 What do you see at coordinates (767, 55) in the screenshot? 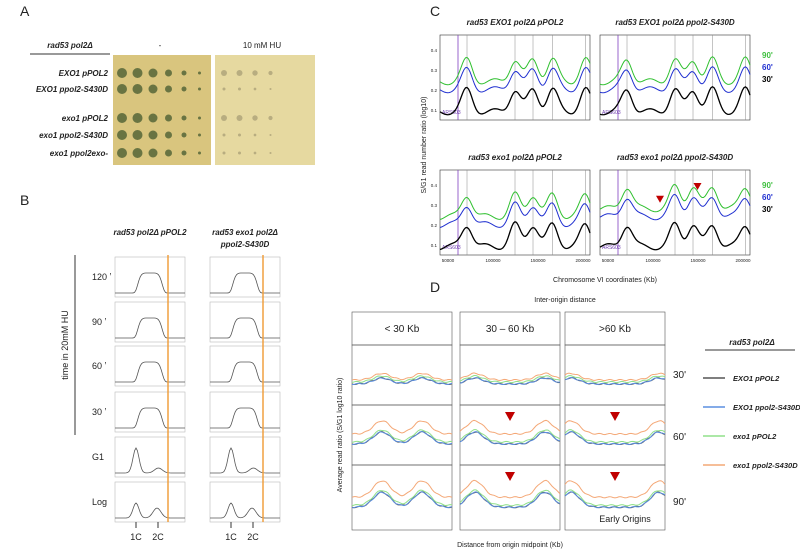
I see `legend-label: 90'` at bounding box center [767, 55].